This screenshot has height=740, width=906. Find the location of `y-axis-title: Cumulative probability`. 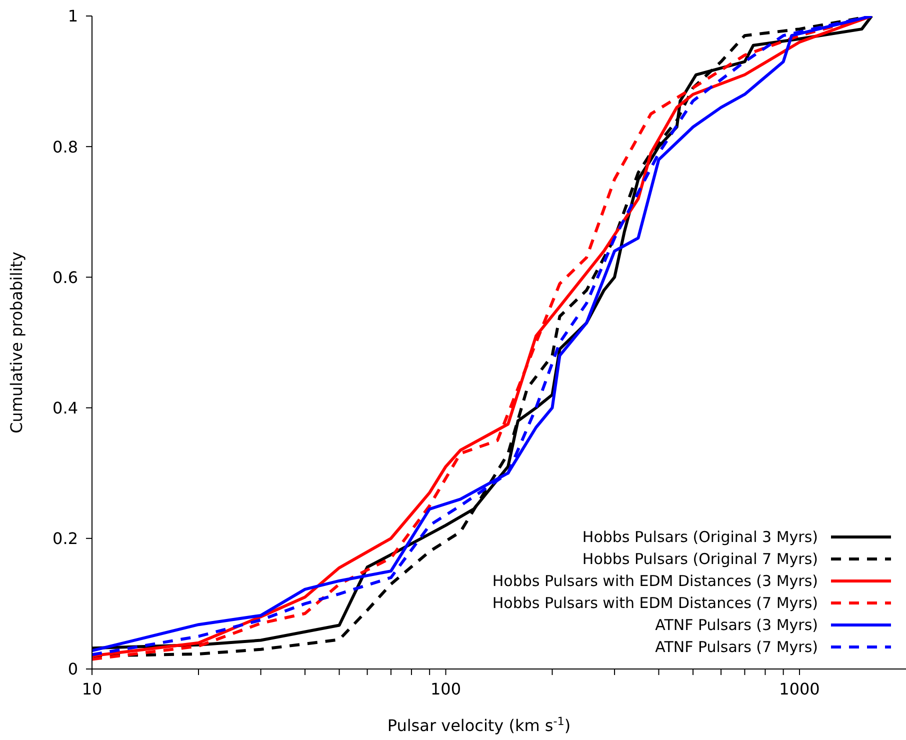

y-axis-title: Cumulative probability is located at coordinates (16, 343).